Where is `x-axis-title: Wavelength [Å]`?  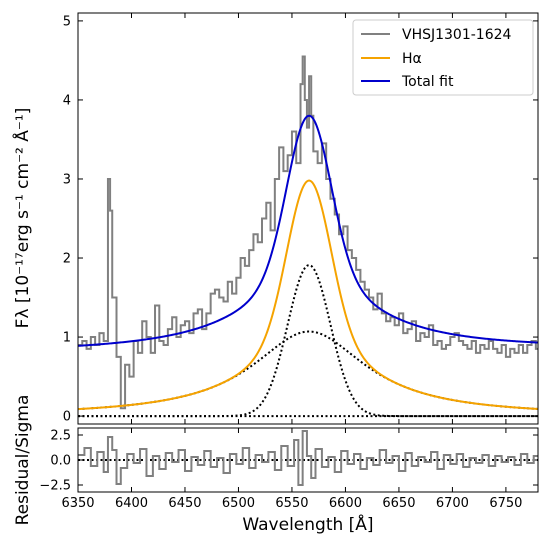
x-axis-title: Wavelength [Å] is located at coordinates (307, 524).